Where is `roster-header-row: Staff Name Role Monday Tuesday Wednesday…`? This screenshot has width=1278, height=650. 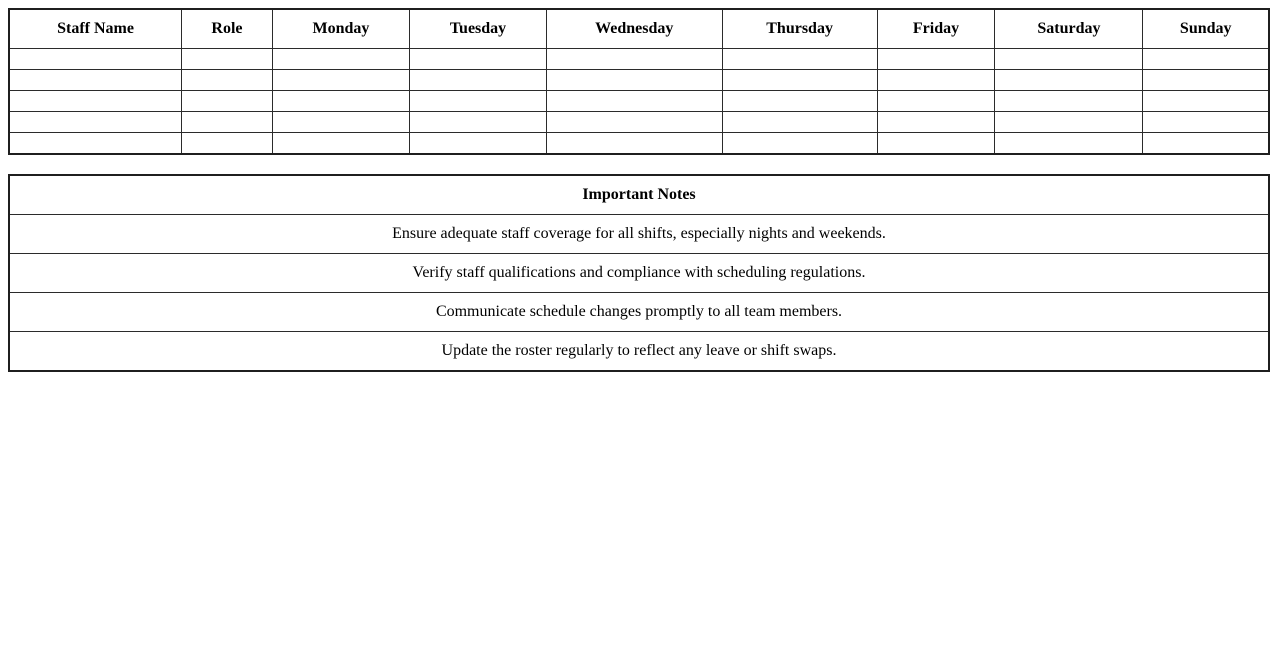 roster-header-row: Staff Name Role Monday Tuesday Wednesday… is located at coordinates (639, 28).